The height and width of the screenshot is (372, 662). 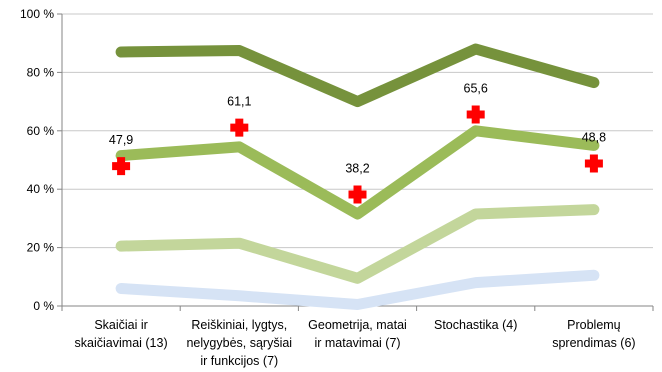 I want to click on x-category-label-line: Reiškiniai, lygtys,, so click(x=239, y=325).